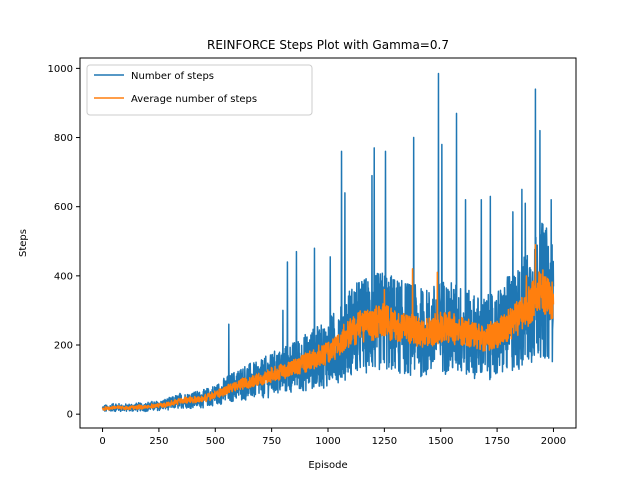  I want to click on x-axis: 0 250 500 750 1000 1250 1500 1750 2000, so click(332, 437).